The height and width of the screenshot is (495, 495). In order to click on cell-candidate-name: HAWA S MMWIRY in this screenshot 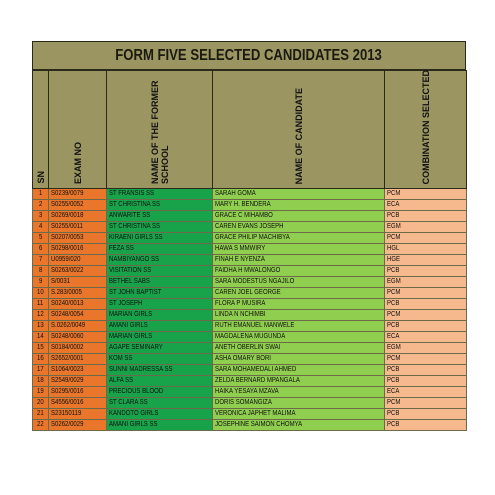, I will do `click(298, 249)`.